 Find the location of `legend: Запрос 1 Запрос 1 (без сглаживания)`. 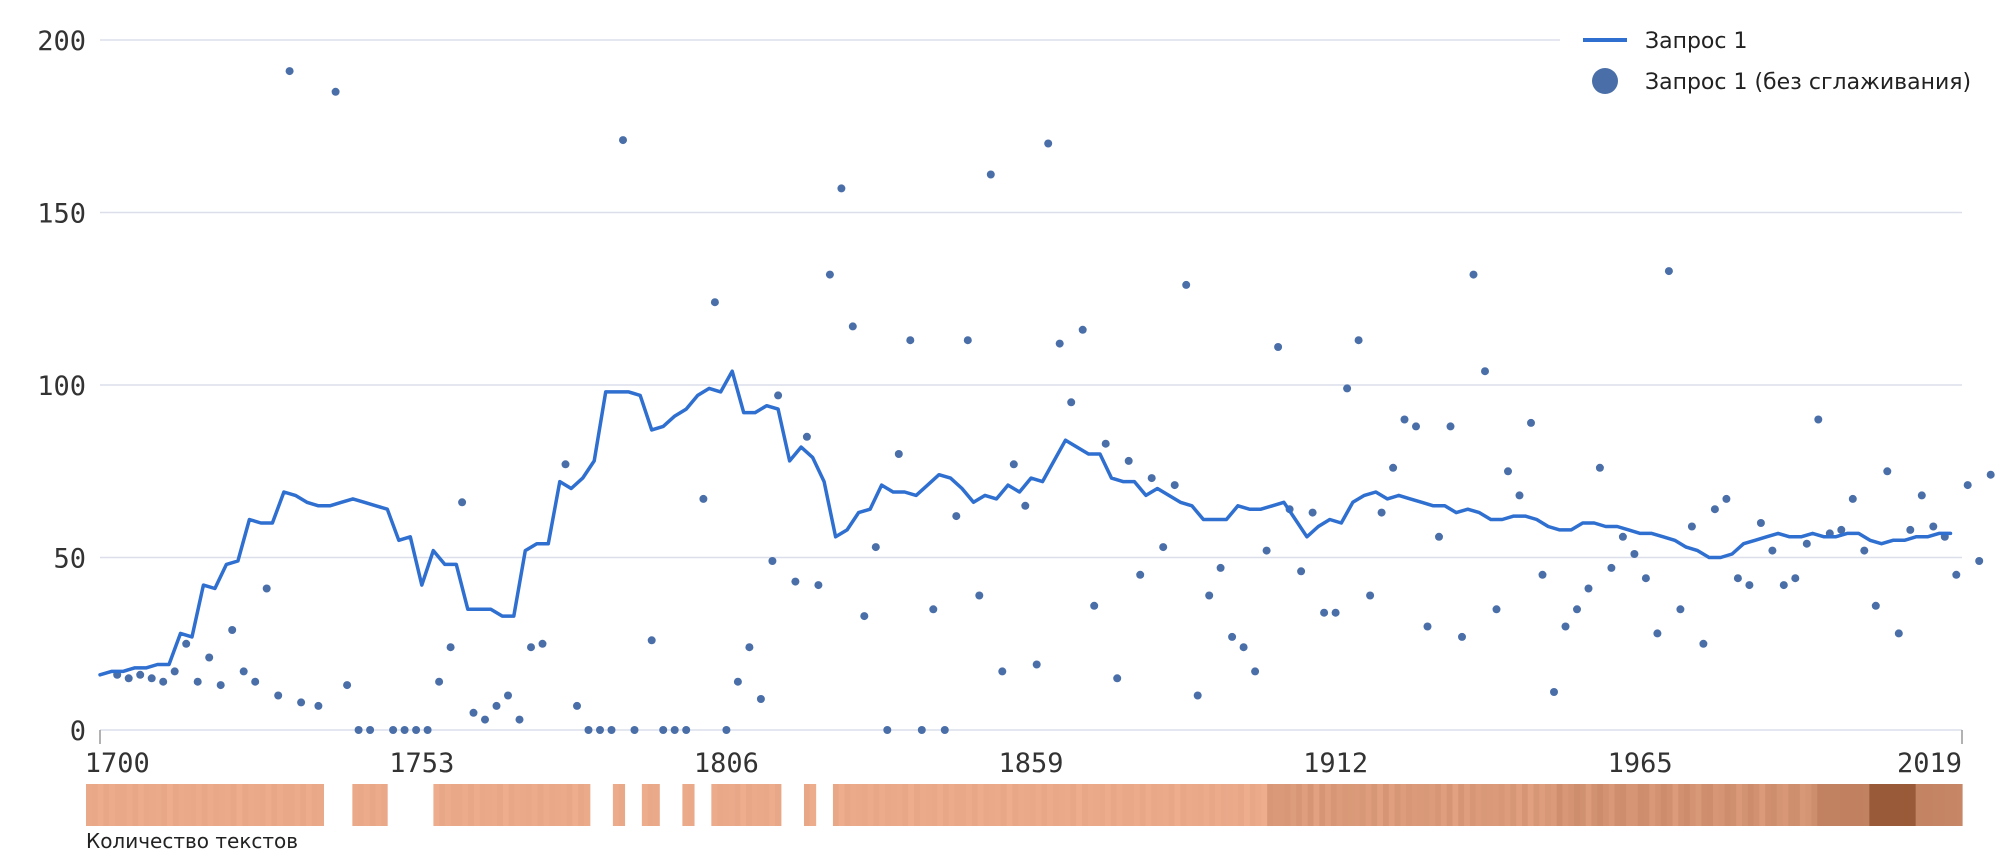

legend: Запрос 1 Запрос 1 (без сглаживания) is located at coordinates (1777, 62).